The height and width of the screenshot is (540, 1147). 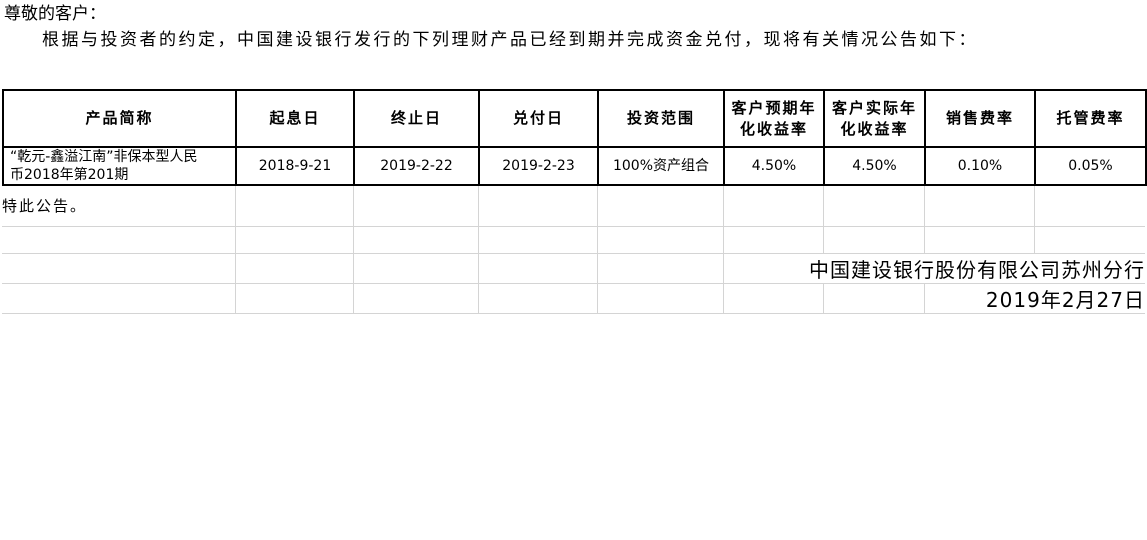 I want to click on header-investment-scope: 投资范围, so click(x=661, y=118).